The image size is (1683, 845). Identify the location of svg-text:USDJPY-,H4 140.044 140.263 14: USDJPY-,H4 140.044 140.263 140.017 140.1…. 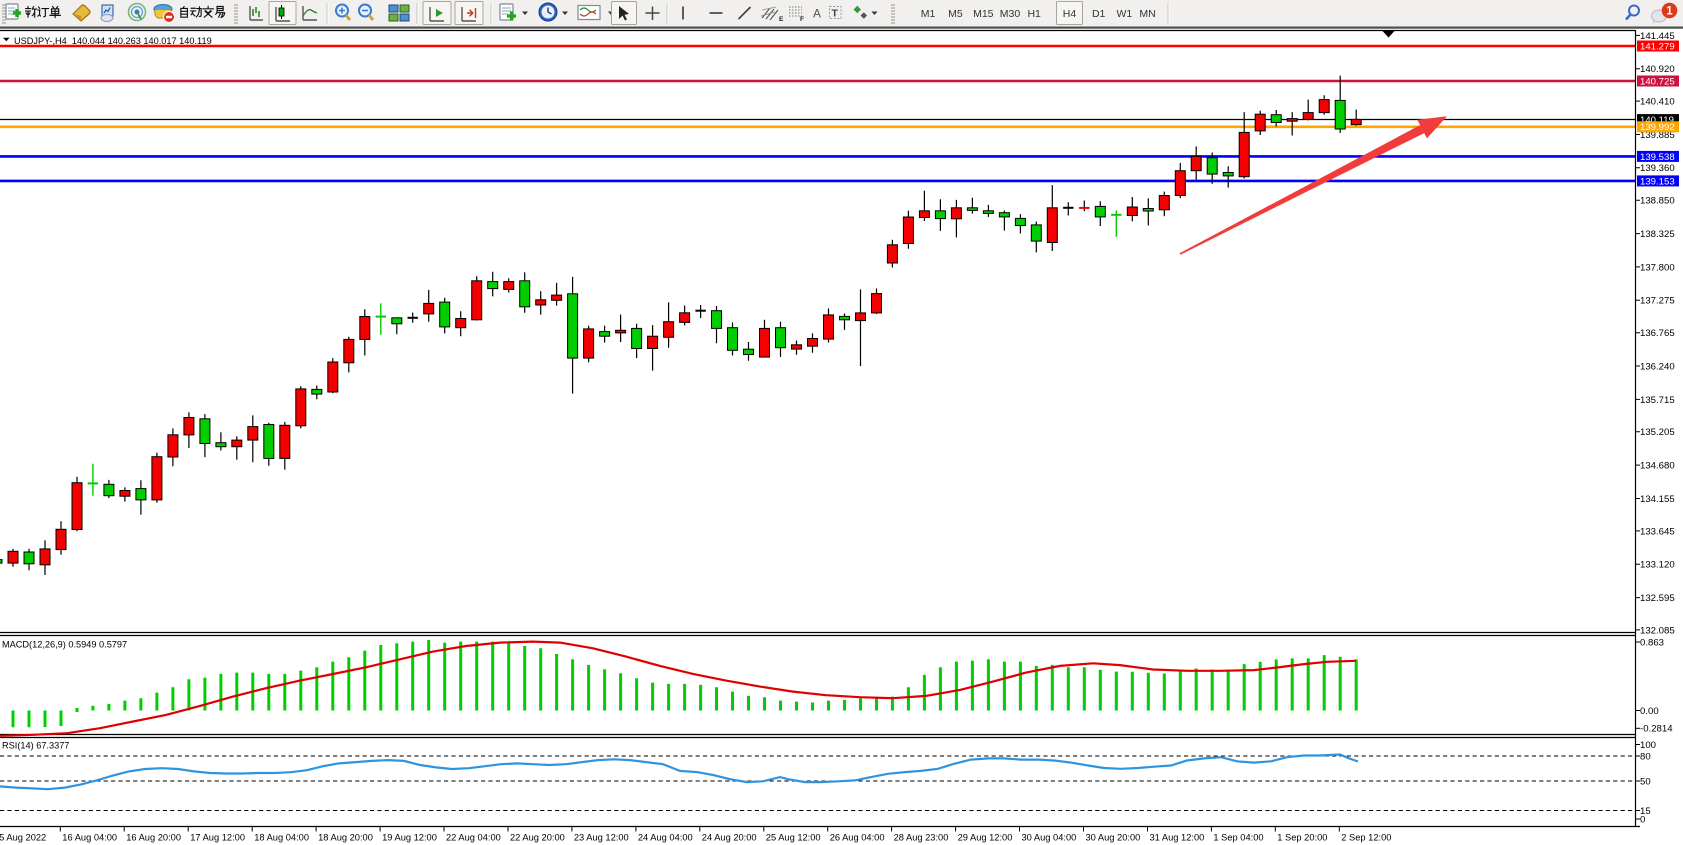
(113, 41).